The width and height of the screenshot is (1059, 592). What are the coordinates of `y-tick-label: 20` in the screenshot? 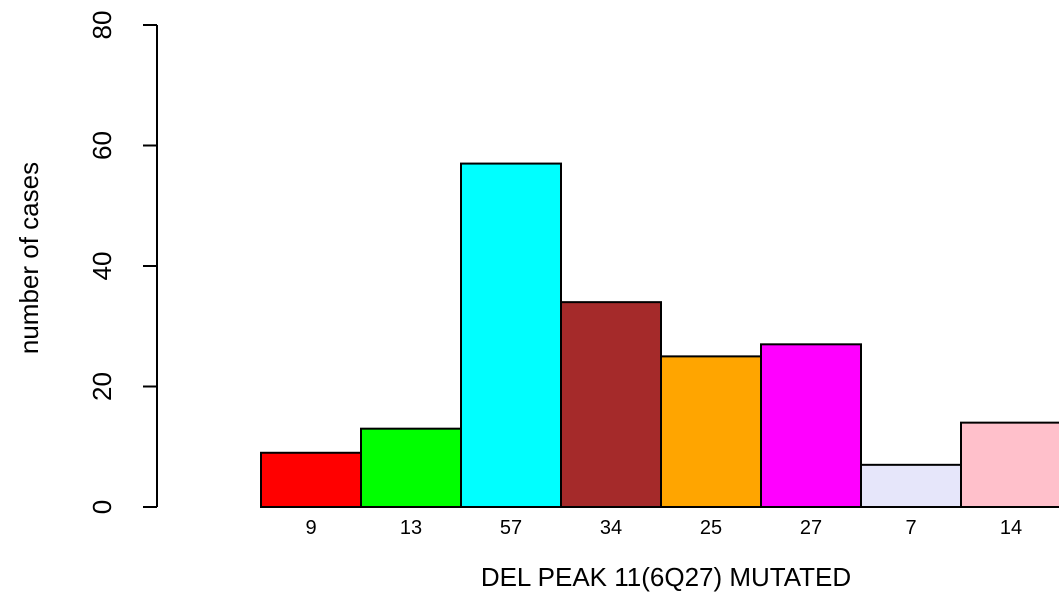 It's located at (102, 386).